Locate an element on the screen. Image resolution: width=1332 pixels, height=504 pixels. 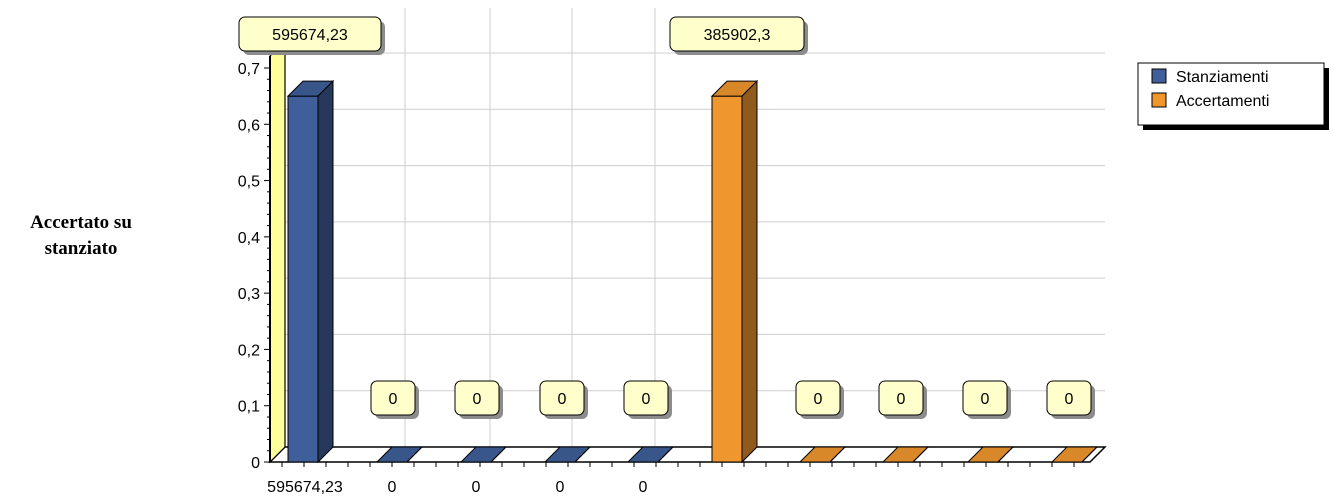
y-tick-label: 0,7 is located at coordinates (249, 69).